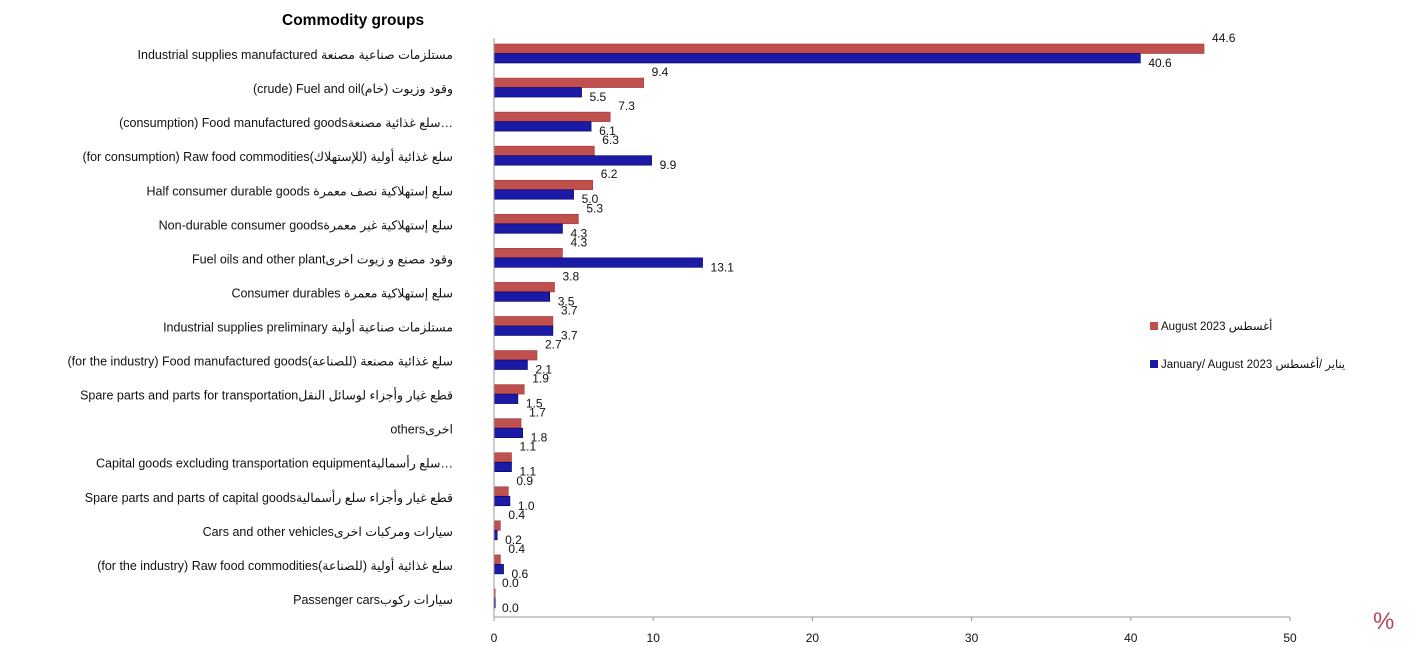 This screenshot has height=645, width=1411. What do you see at coordinates (1131, 638) in the screenshot?
I see `x-tick-label: 40` at bounding box center [1131, 638].